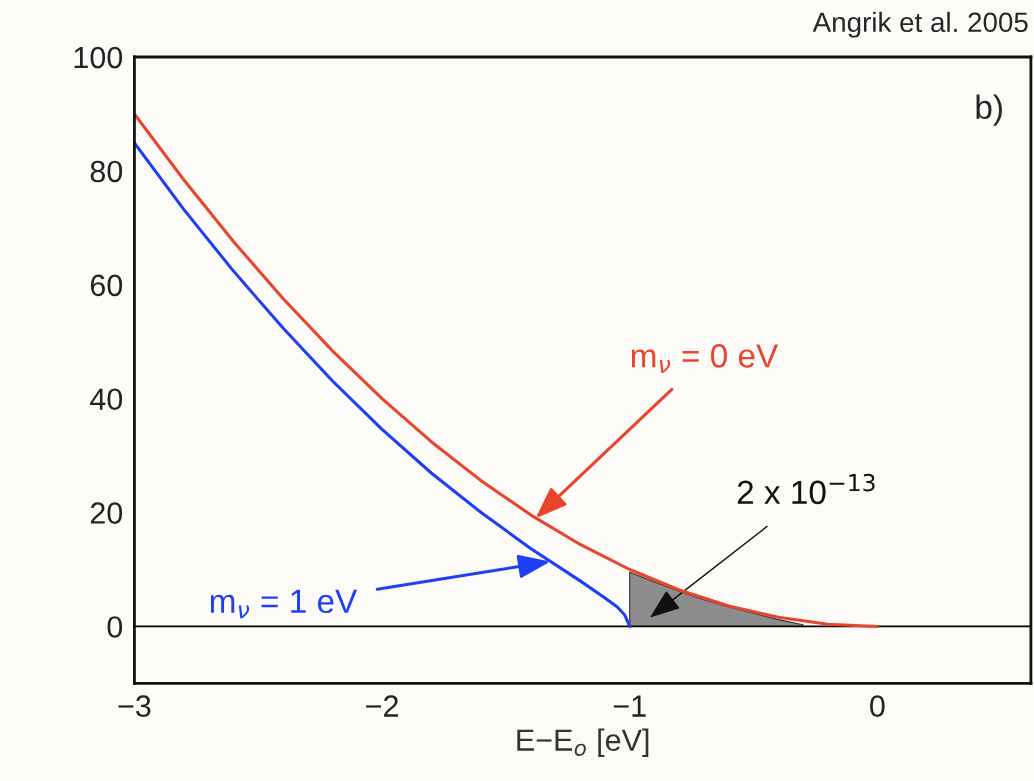 The image size is (1034, 781). I want to click on annotation: m$_{ν}$ = 1 eV, so click(284, 604).